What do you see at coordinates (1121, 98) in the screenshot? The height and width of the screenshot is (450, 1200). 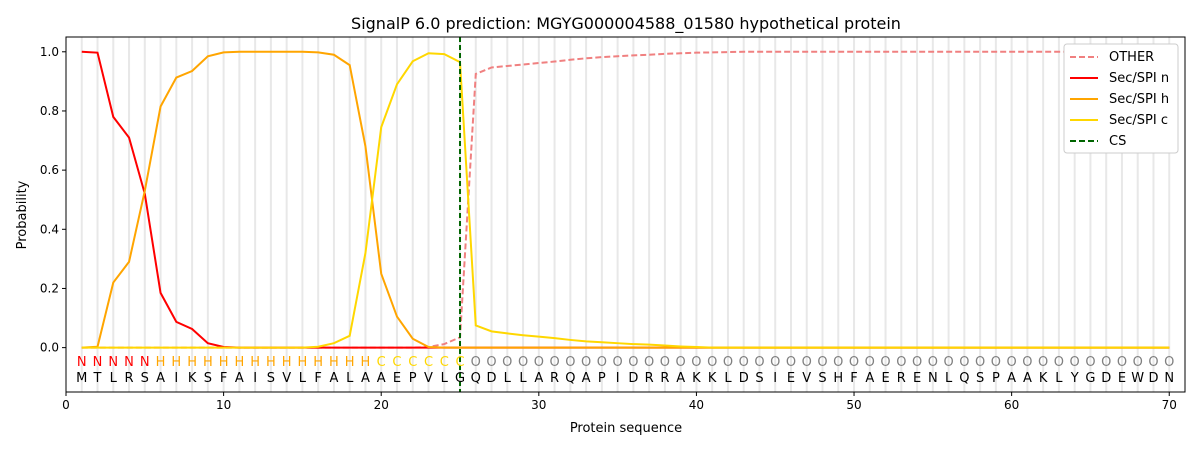 I see `legend: OTHER Sec/SPI n Sec/SPI h Sec/SPI c CS` at bounding box center [1121, 98].